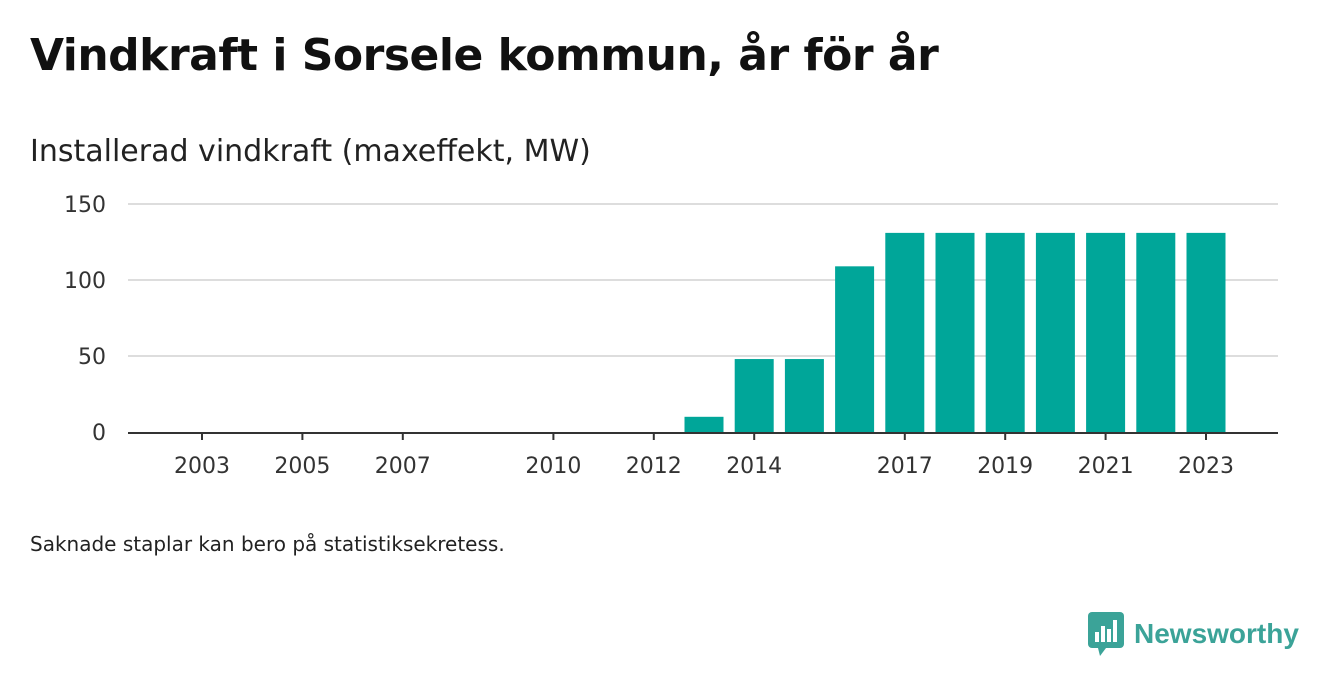  Describe the element at coordinates (553, 466) in the screenshot. I see `x-tick-label: 2010` at that location.